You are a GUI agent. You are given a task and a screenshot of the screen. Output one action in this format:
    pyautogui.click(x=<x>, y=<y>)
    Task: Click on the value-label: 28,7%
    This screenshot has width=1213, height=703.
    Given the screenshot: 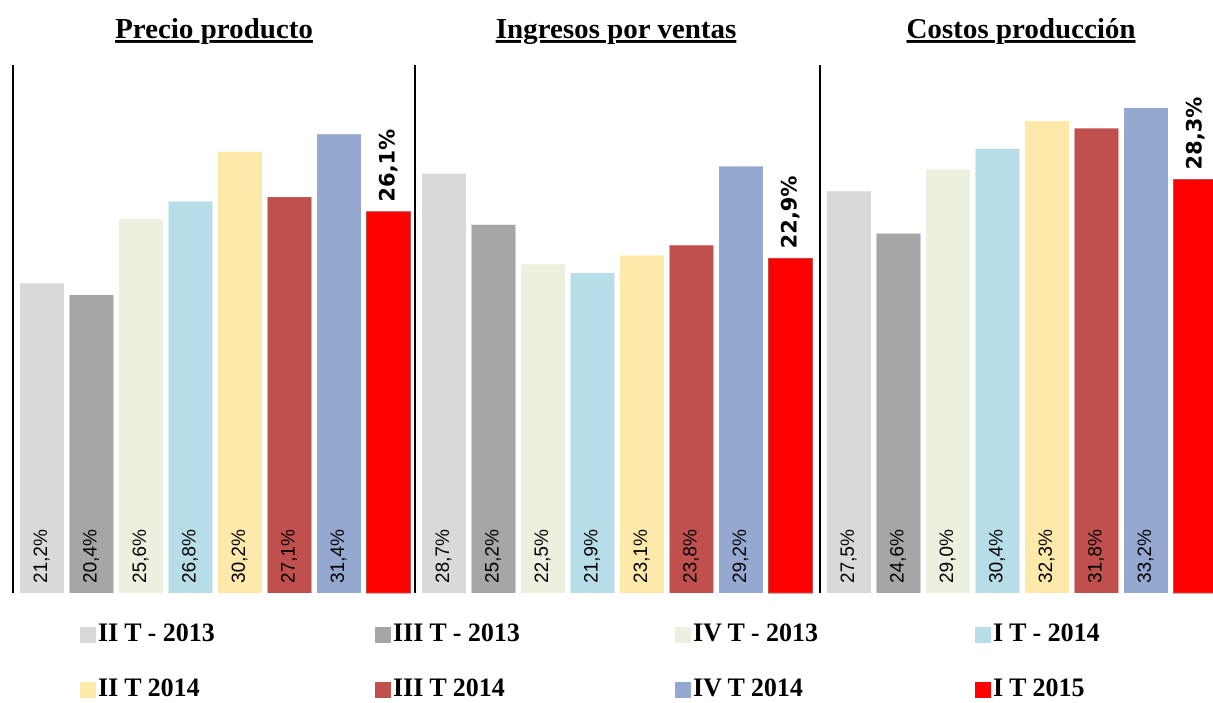 What is the action you would take?
    pyautogui.click(x=443, y=556)
    